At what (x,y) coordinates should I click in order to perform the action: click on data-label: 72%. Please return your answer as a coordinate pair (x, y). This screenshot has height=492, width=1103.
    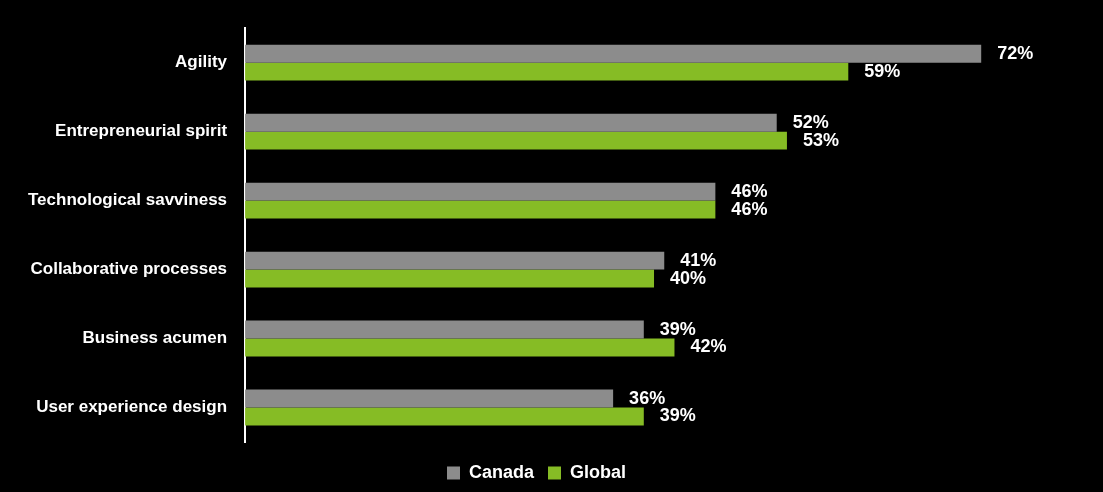
    Looking at the image, I should click on (1015, 52).